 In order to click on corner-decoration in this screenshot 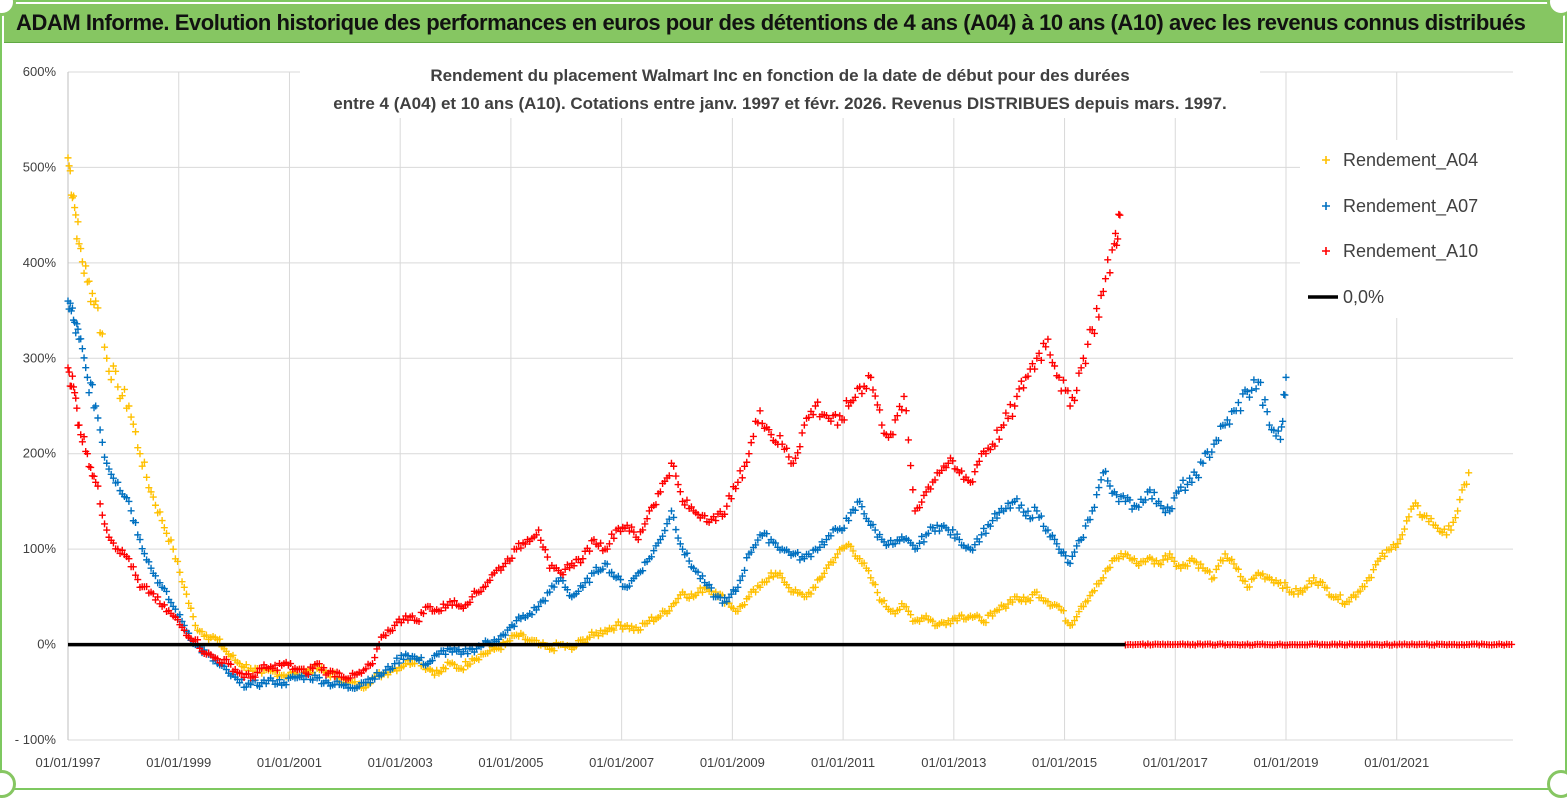, I will do `click(1557, 784)`.